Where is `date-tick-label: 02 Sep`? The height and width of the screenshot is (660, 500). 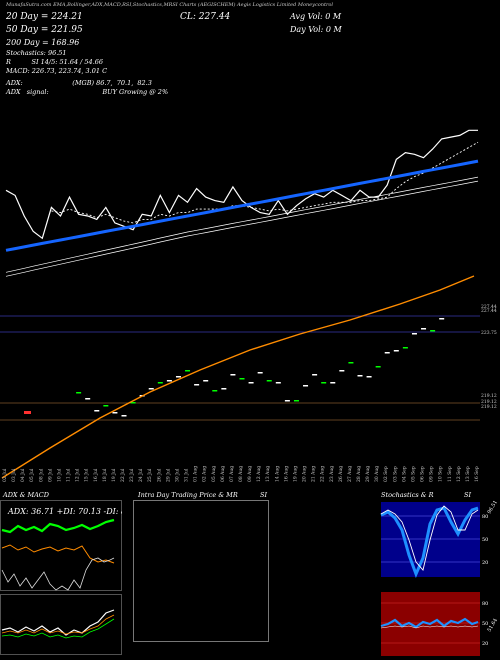 date-tick-label: 02 Sep is located at coordinates (386, 474).